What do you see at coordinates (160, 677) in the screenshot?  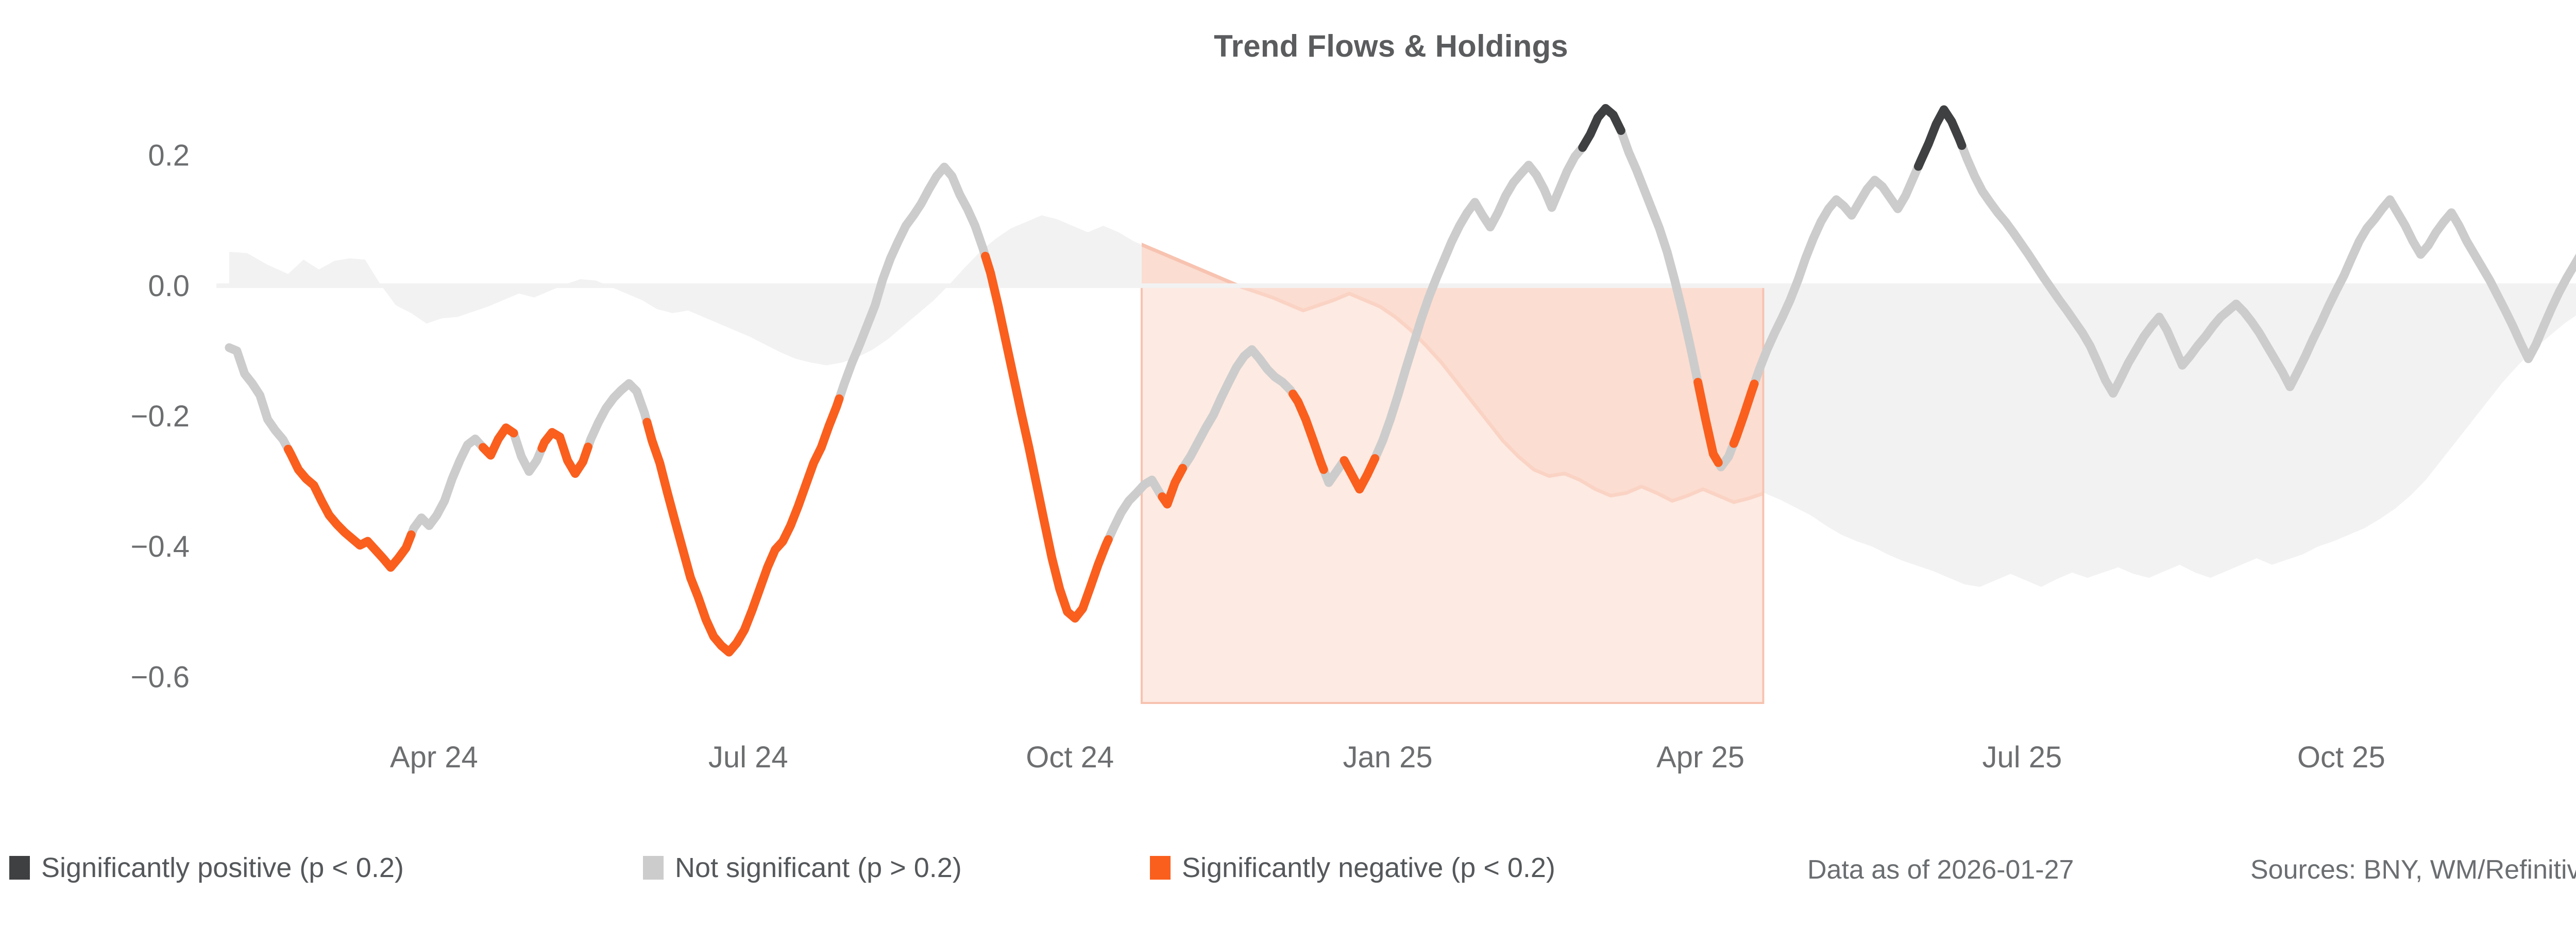 I see `svg-text: −0.6` at bounding box center [160, 677].